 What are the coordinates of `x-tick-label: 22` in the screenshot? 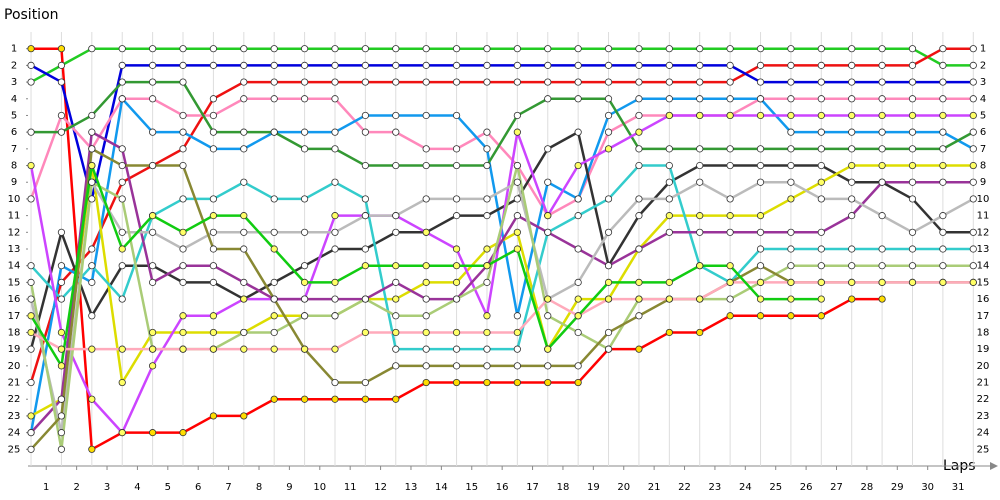 It's located at (684, 487).